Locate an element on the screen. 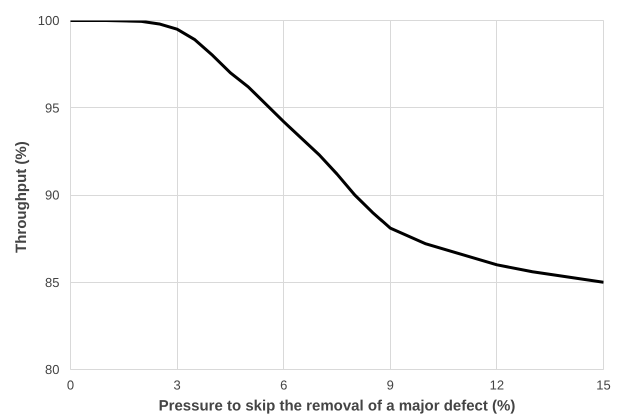  x-tick-label: 6 is located at coordinates (284, 385).